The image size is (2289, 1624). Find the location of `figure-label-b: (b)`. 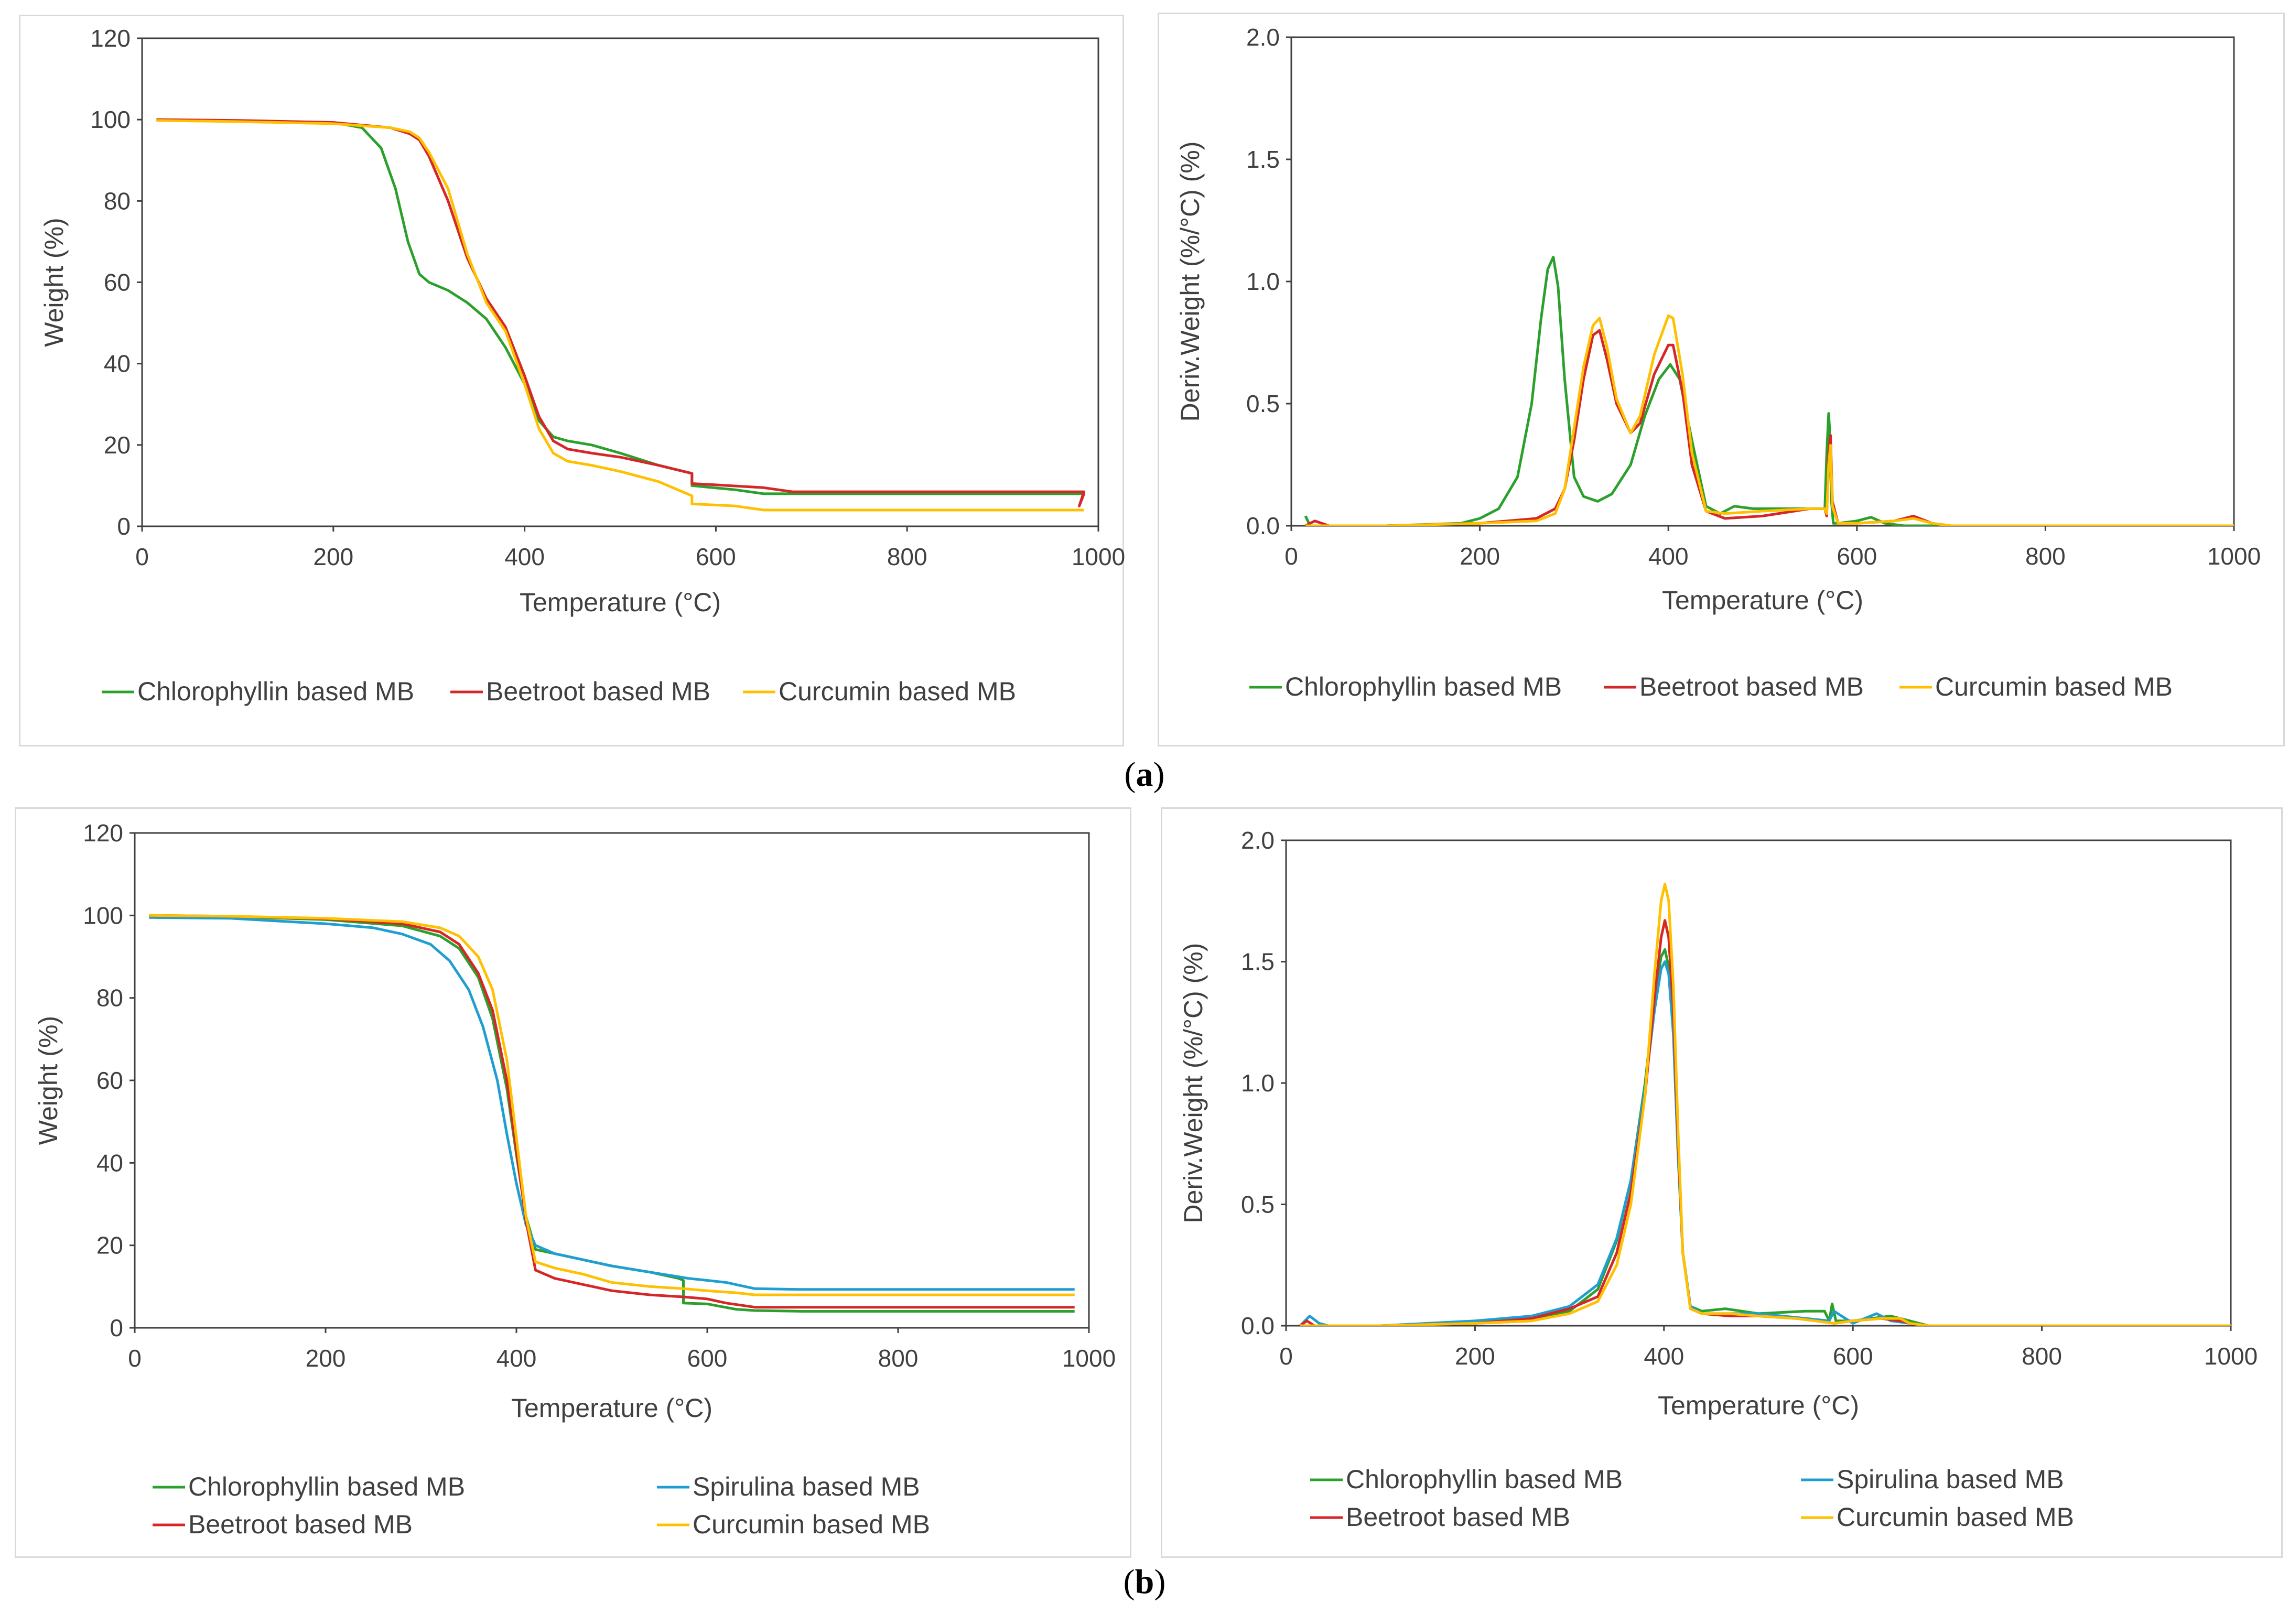

figure-label-b: (b) is located at coordinates (1144, 1582).